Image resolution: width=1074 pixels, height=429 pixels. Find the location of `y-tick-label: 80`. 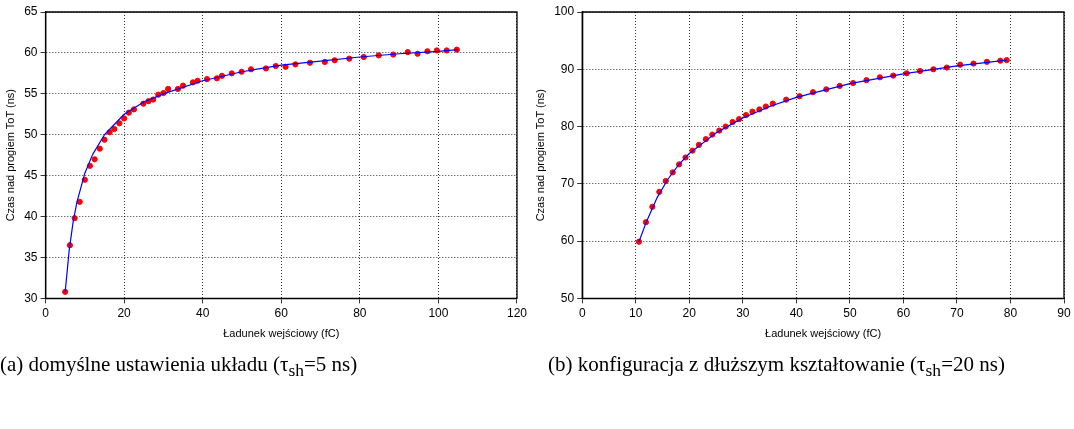

y-tick-label: 80 is located at coordinates (567, 125).